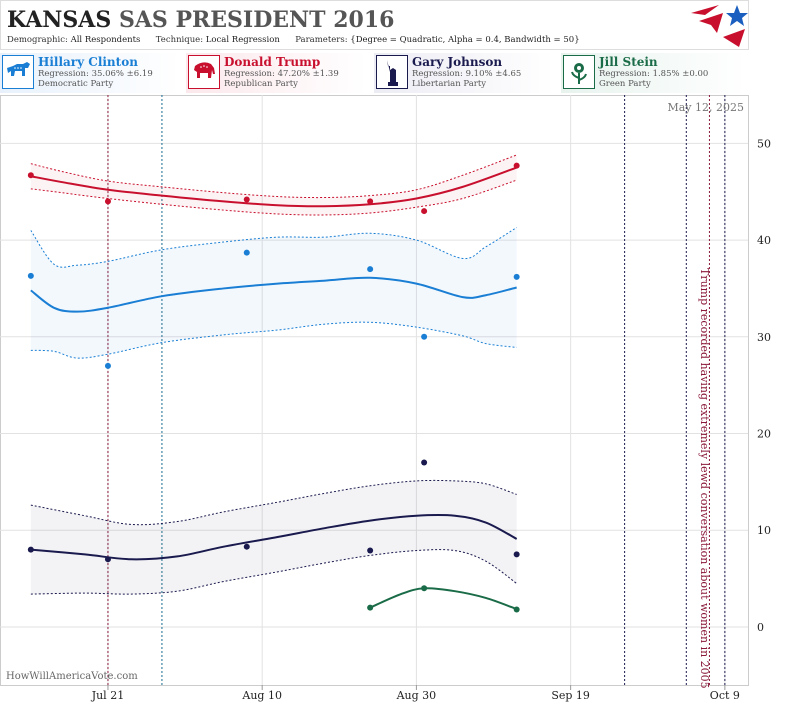 The image size is (789, 704). Describe the element at coordinates (416, 695) in the screenshot. I see `x-tick-label: Aug 30` at that location.